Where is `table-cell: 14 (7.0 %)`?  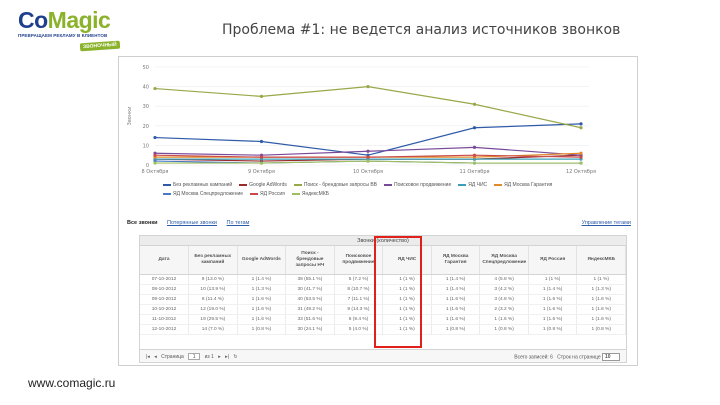 table-cell: 14 (7.0 %) is located at coordinates (213, 329).